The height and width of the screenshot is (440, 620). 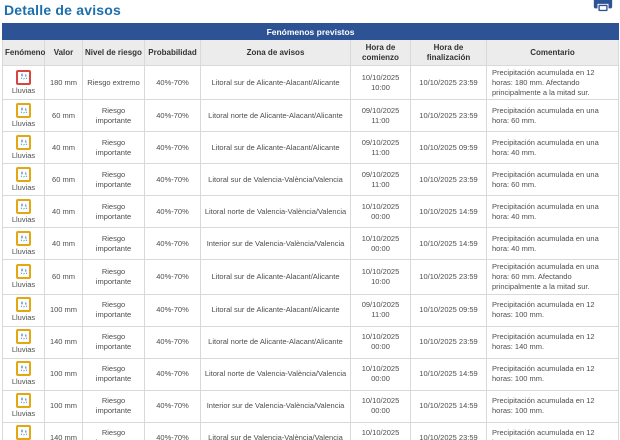 What do you see at coordinates (63, 10) in the screenshot?
I see `page-title: Detalle de avisos` at bounding box center [63, 10].